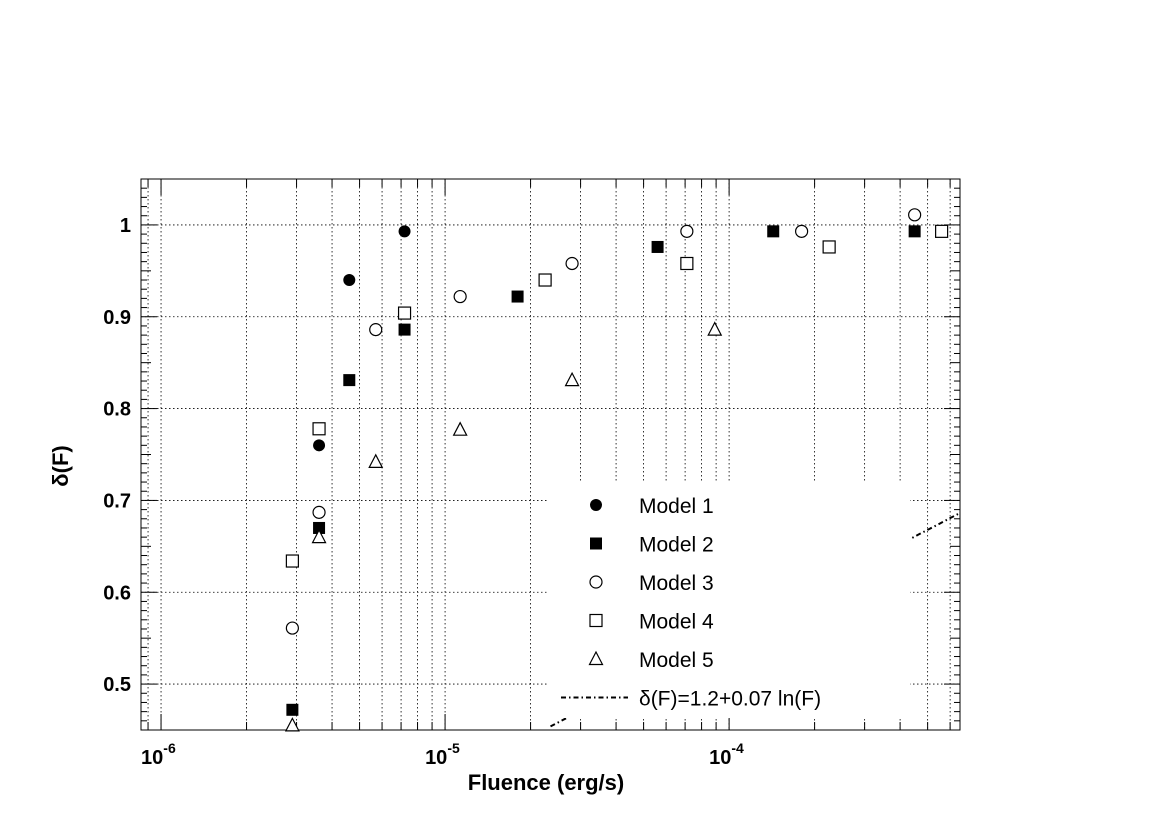  I want to click on legend-label-model-5: Model 5, so click(676, 660).